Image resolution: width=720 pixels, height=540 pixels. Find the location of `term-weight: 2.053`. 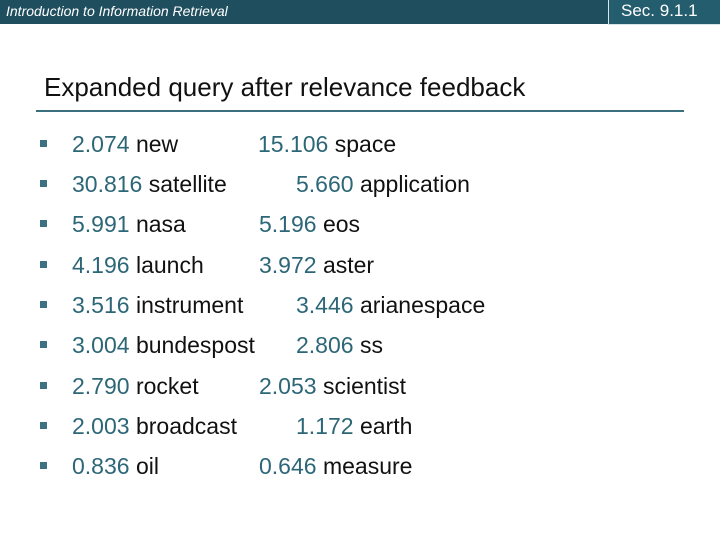

term-weight: 2.053 is located at coordinates (288, 386).